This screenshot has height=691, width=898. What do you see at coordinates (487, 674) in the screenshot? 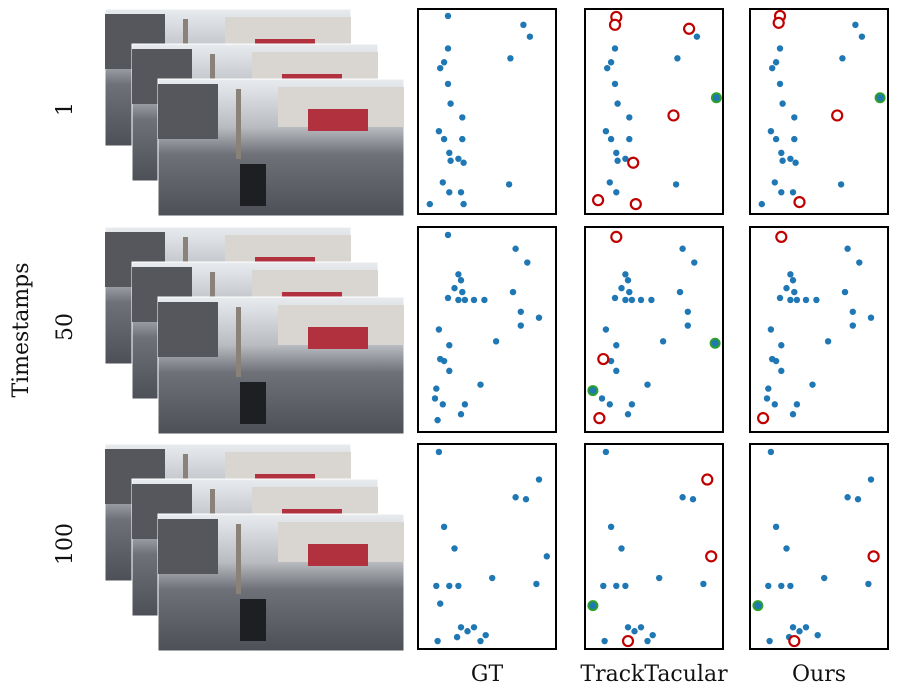
I see `column-label: GT` at bounding box center [487, 674].